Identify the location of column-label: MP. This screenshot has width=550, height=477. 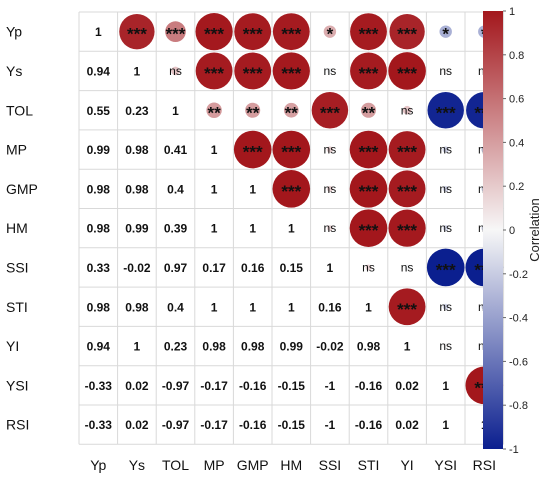
(214, 465).